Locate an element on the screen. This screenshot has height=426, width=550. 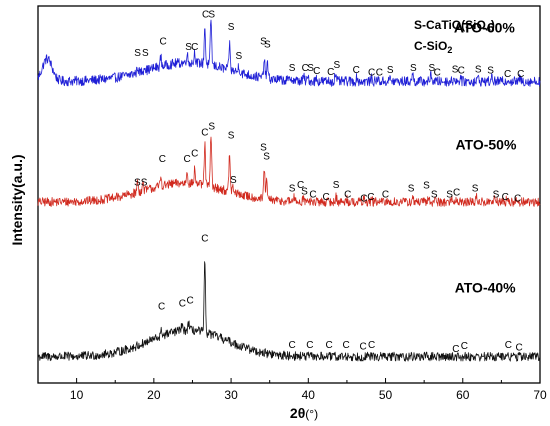
x-tick-label: 70 is located at coordinates (540, 395).